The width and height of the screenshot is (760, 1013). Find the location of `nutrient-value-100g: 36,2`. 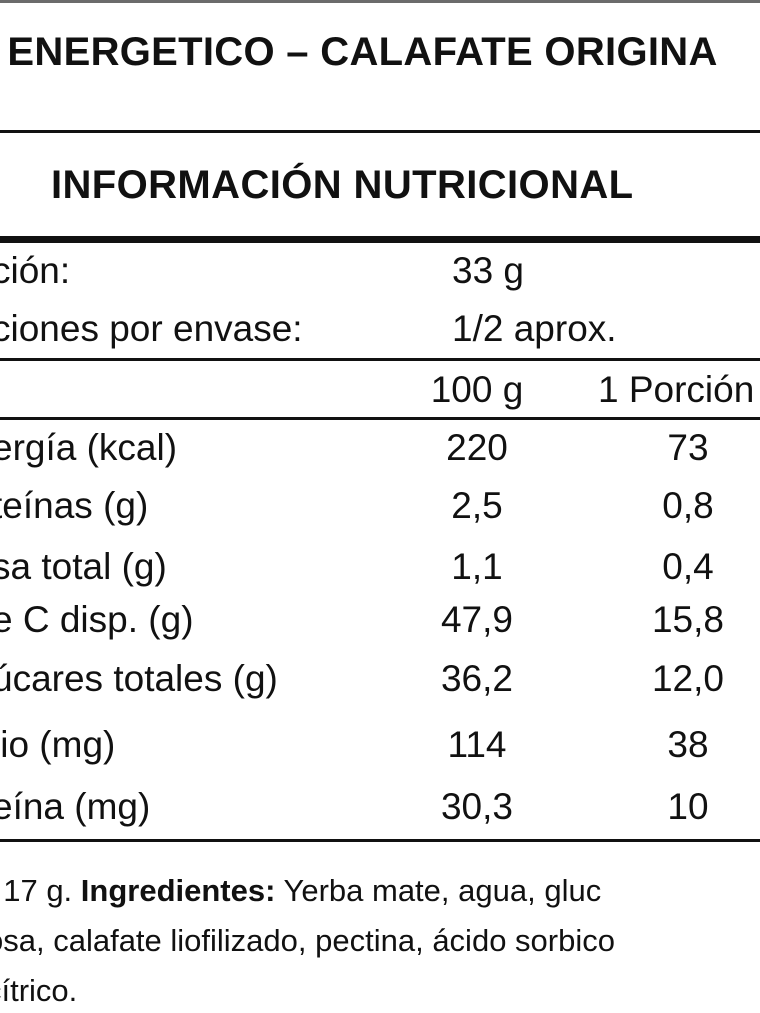

nutrient-value-100g: 36,2 is located at coordinates (476, 678).